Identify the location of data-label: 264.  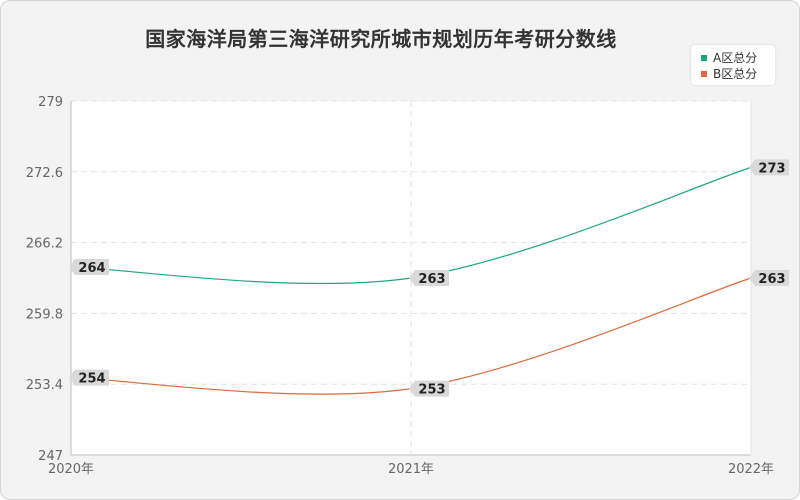
(89, 267).